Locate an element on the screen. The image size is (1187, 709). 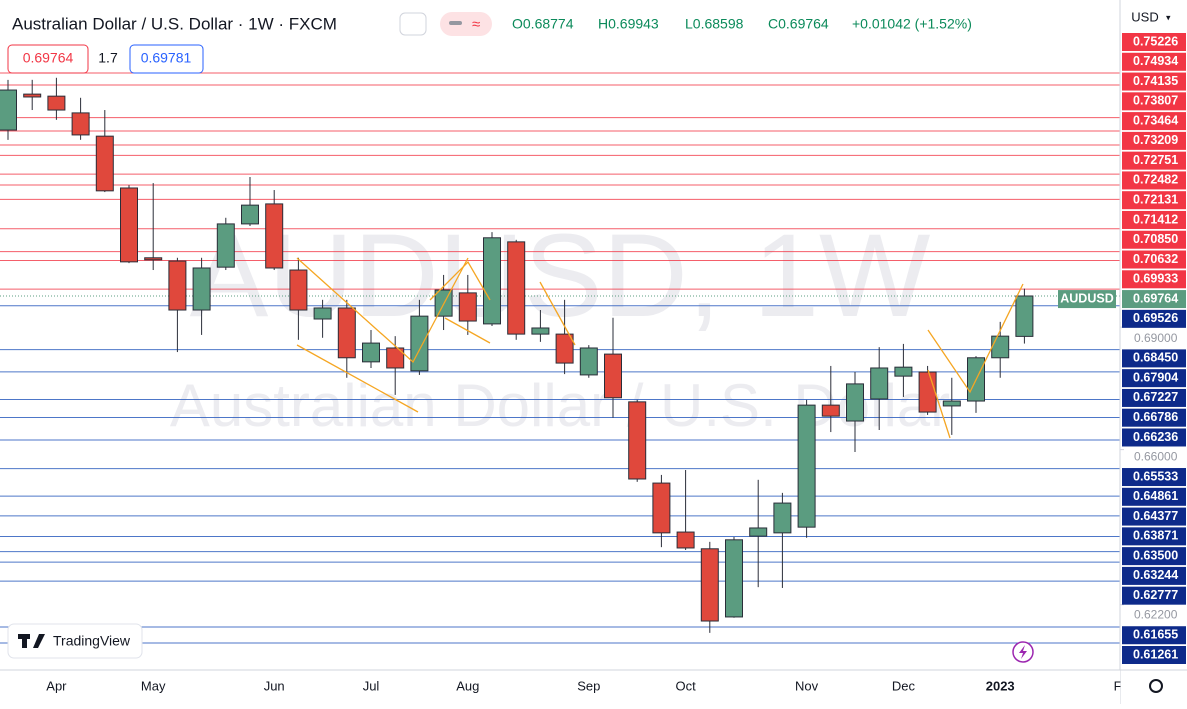
buy-price: 0.69781 is located at coordinates (166, 58).